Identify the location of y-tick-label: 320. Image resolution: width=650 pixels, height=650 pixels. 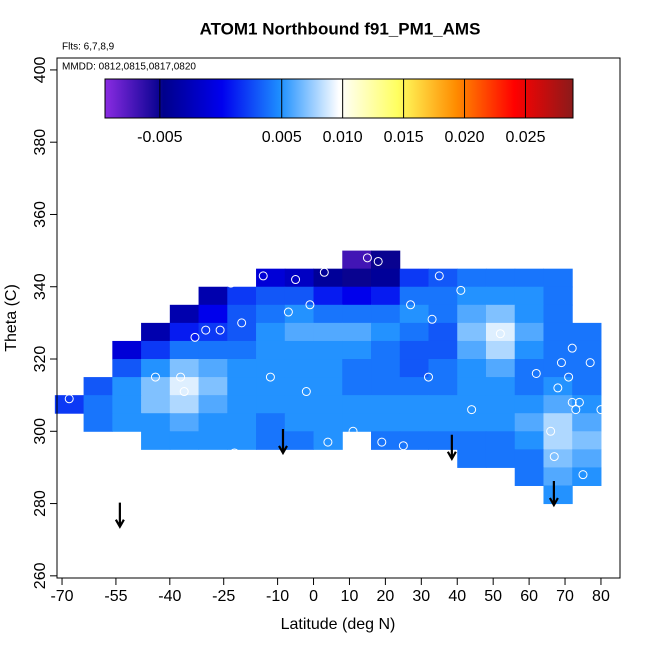
(40, 359).